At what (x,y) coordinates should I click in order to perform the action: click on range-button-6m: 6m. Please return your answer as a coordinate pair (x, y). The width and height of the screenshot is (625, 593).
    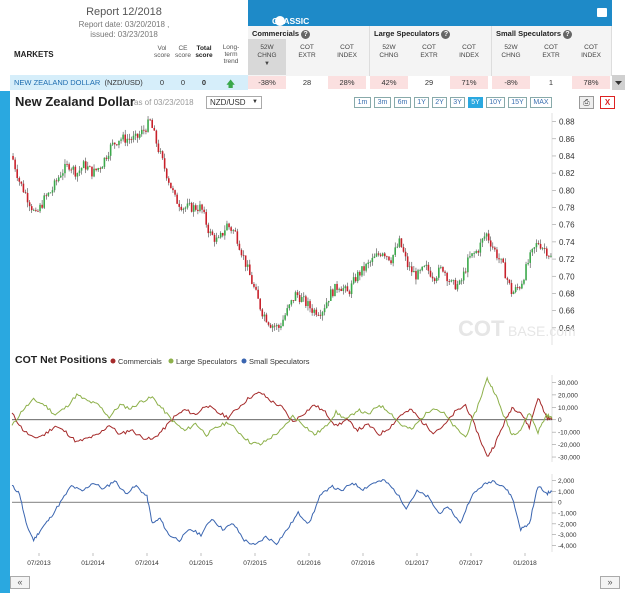
    Looking at the image, I should click on (402, 102).